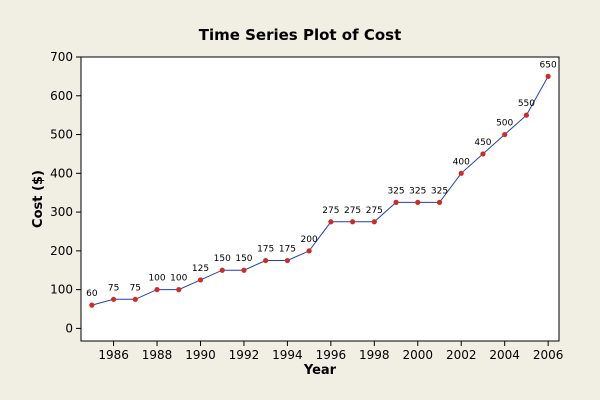  I want to click on y-tick-label: 100, so click(61, 290).